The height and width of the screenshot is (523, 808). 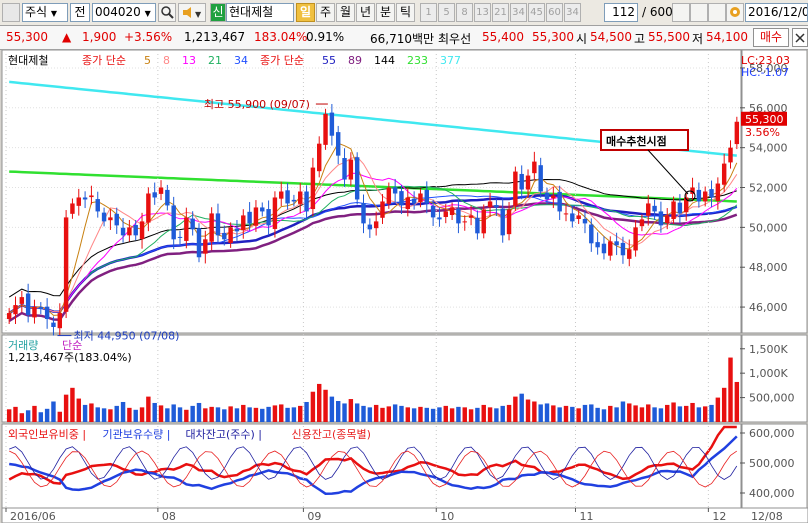 I want to click on period-tab-4: 분, so click(x=385, y=12).